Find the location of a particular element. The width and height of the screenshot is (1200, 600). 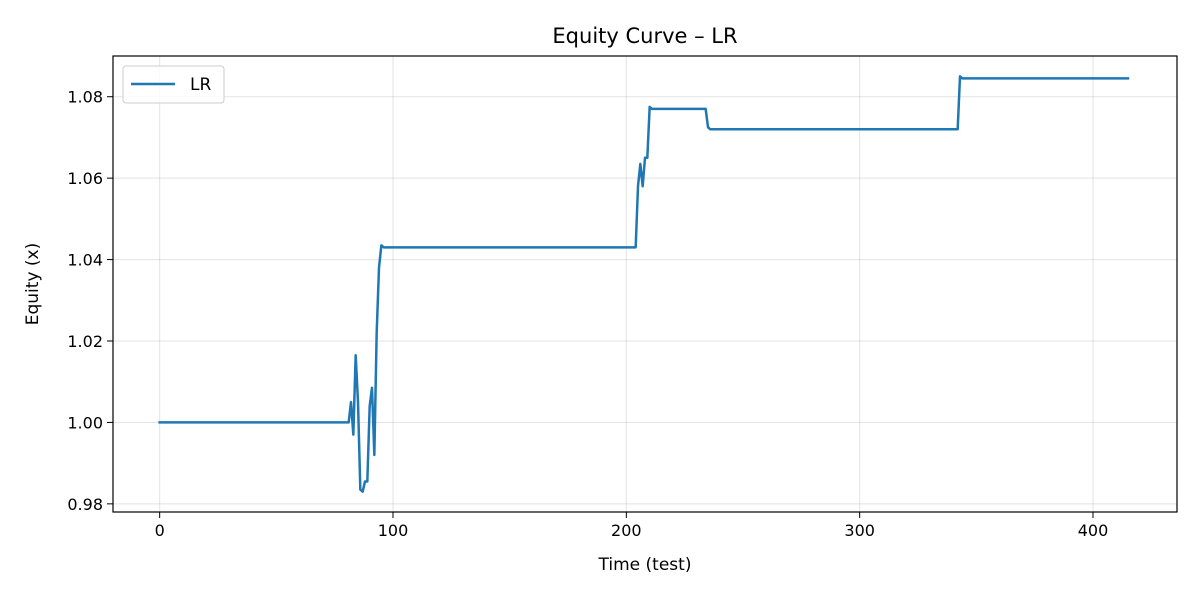

x-tick-label: 300 is located at coordinates (859, 530).